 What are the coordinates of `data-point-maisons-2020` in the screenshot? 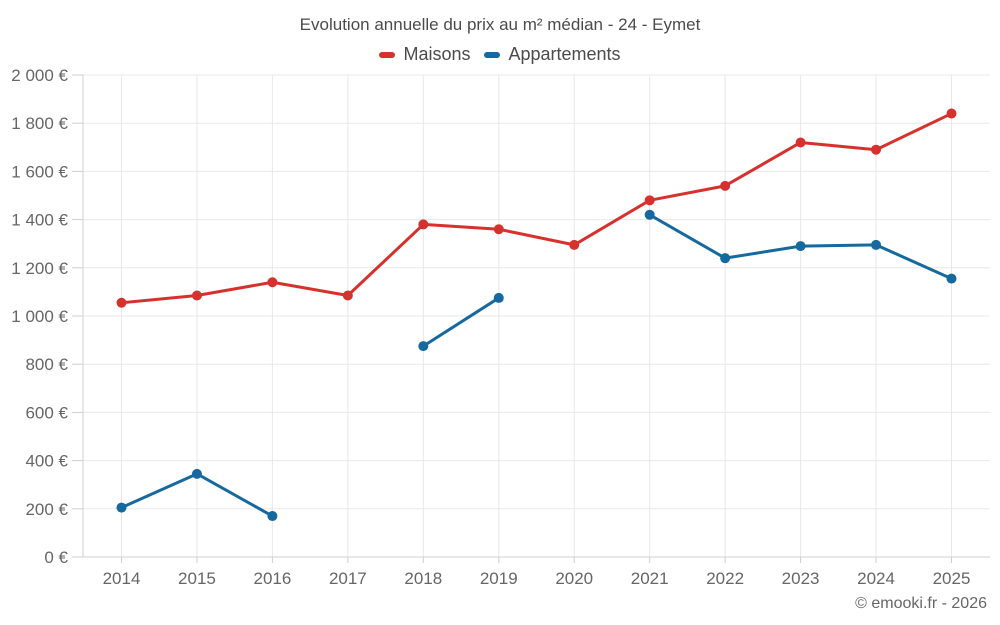 It's located at (574, 244).